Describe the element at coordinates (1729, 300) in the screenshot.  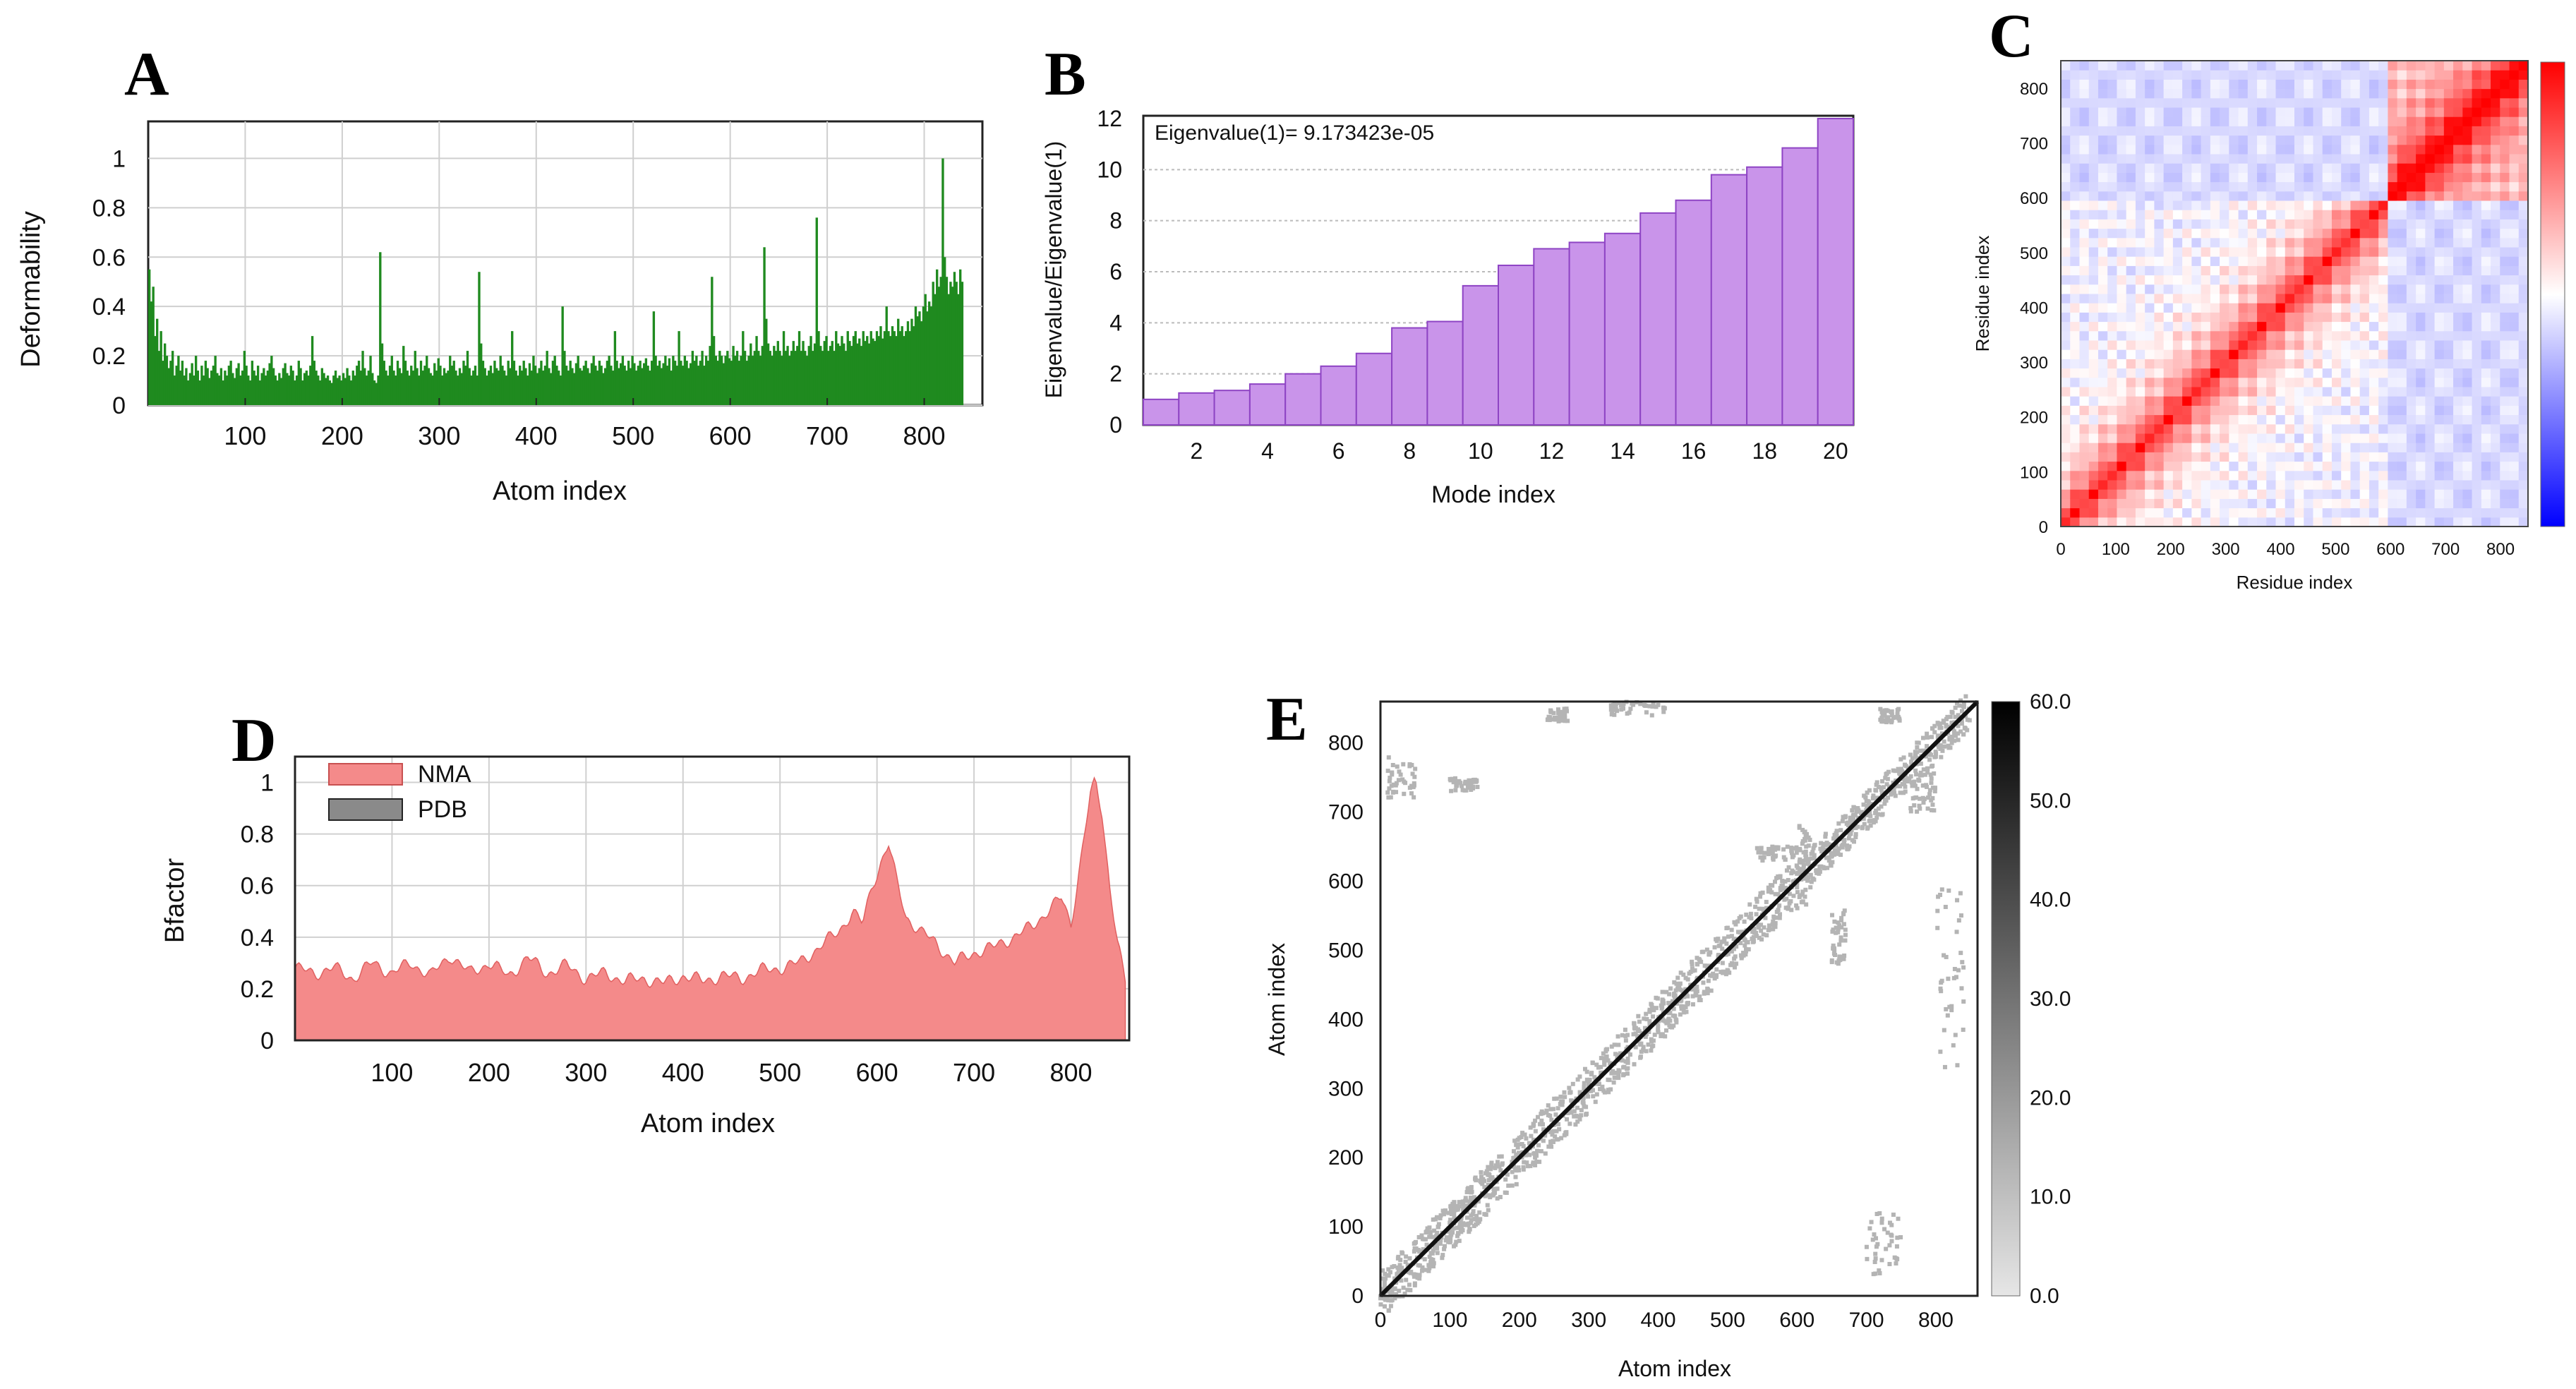
I see `mode-bar` at that location.